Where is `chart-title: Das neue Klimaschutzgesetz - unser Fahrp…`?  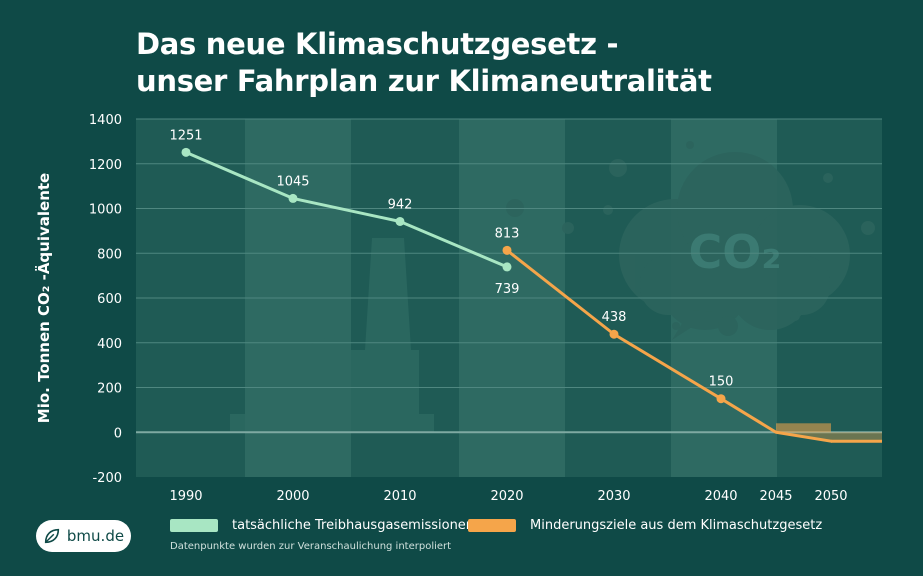
chart-title: Das neue Klimaschutzgesetz - unser Fahrp… is located at coordinates (424, 63).